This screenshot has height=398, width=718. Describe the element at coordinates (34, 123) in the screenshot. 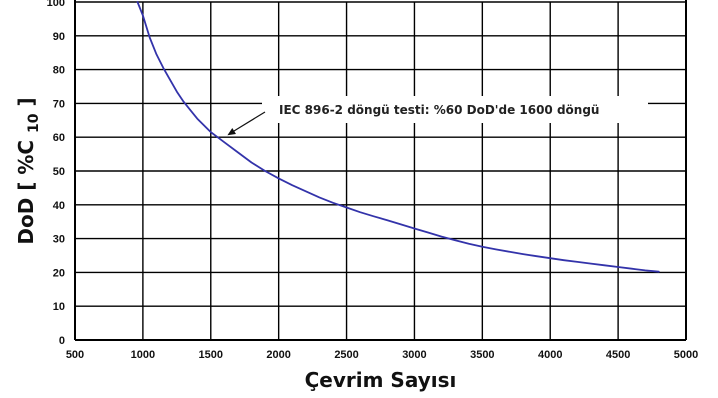

I see `y-axis-label-subscript: 10` at that location.